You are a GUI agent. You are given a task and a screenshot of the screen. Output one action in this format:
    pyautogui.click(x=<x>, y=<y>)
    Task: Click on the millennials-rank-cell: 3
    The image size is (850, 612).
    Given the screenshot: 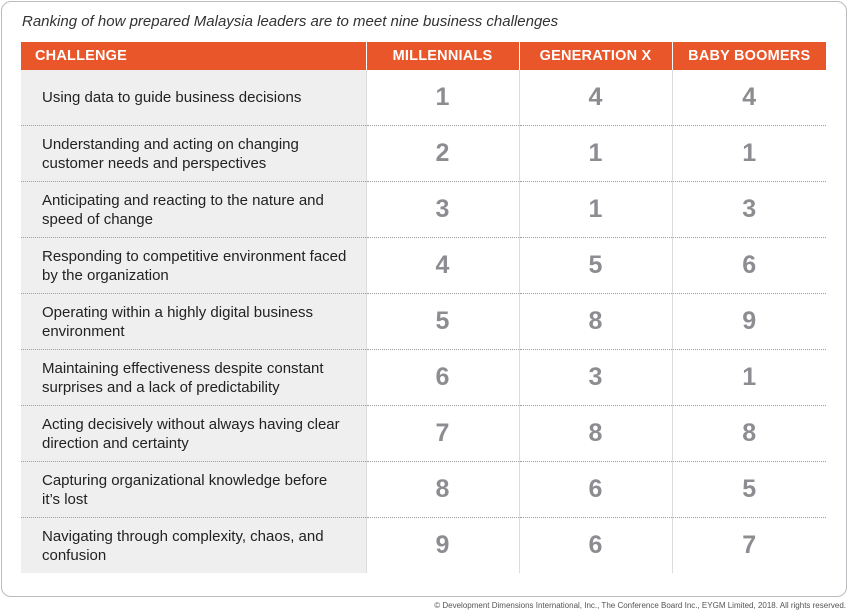 What is the action you would take?
    pyautogui.click(x=442, y=209)
    